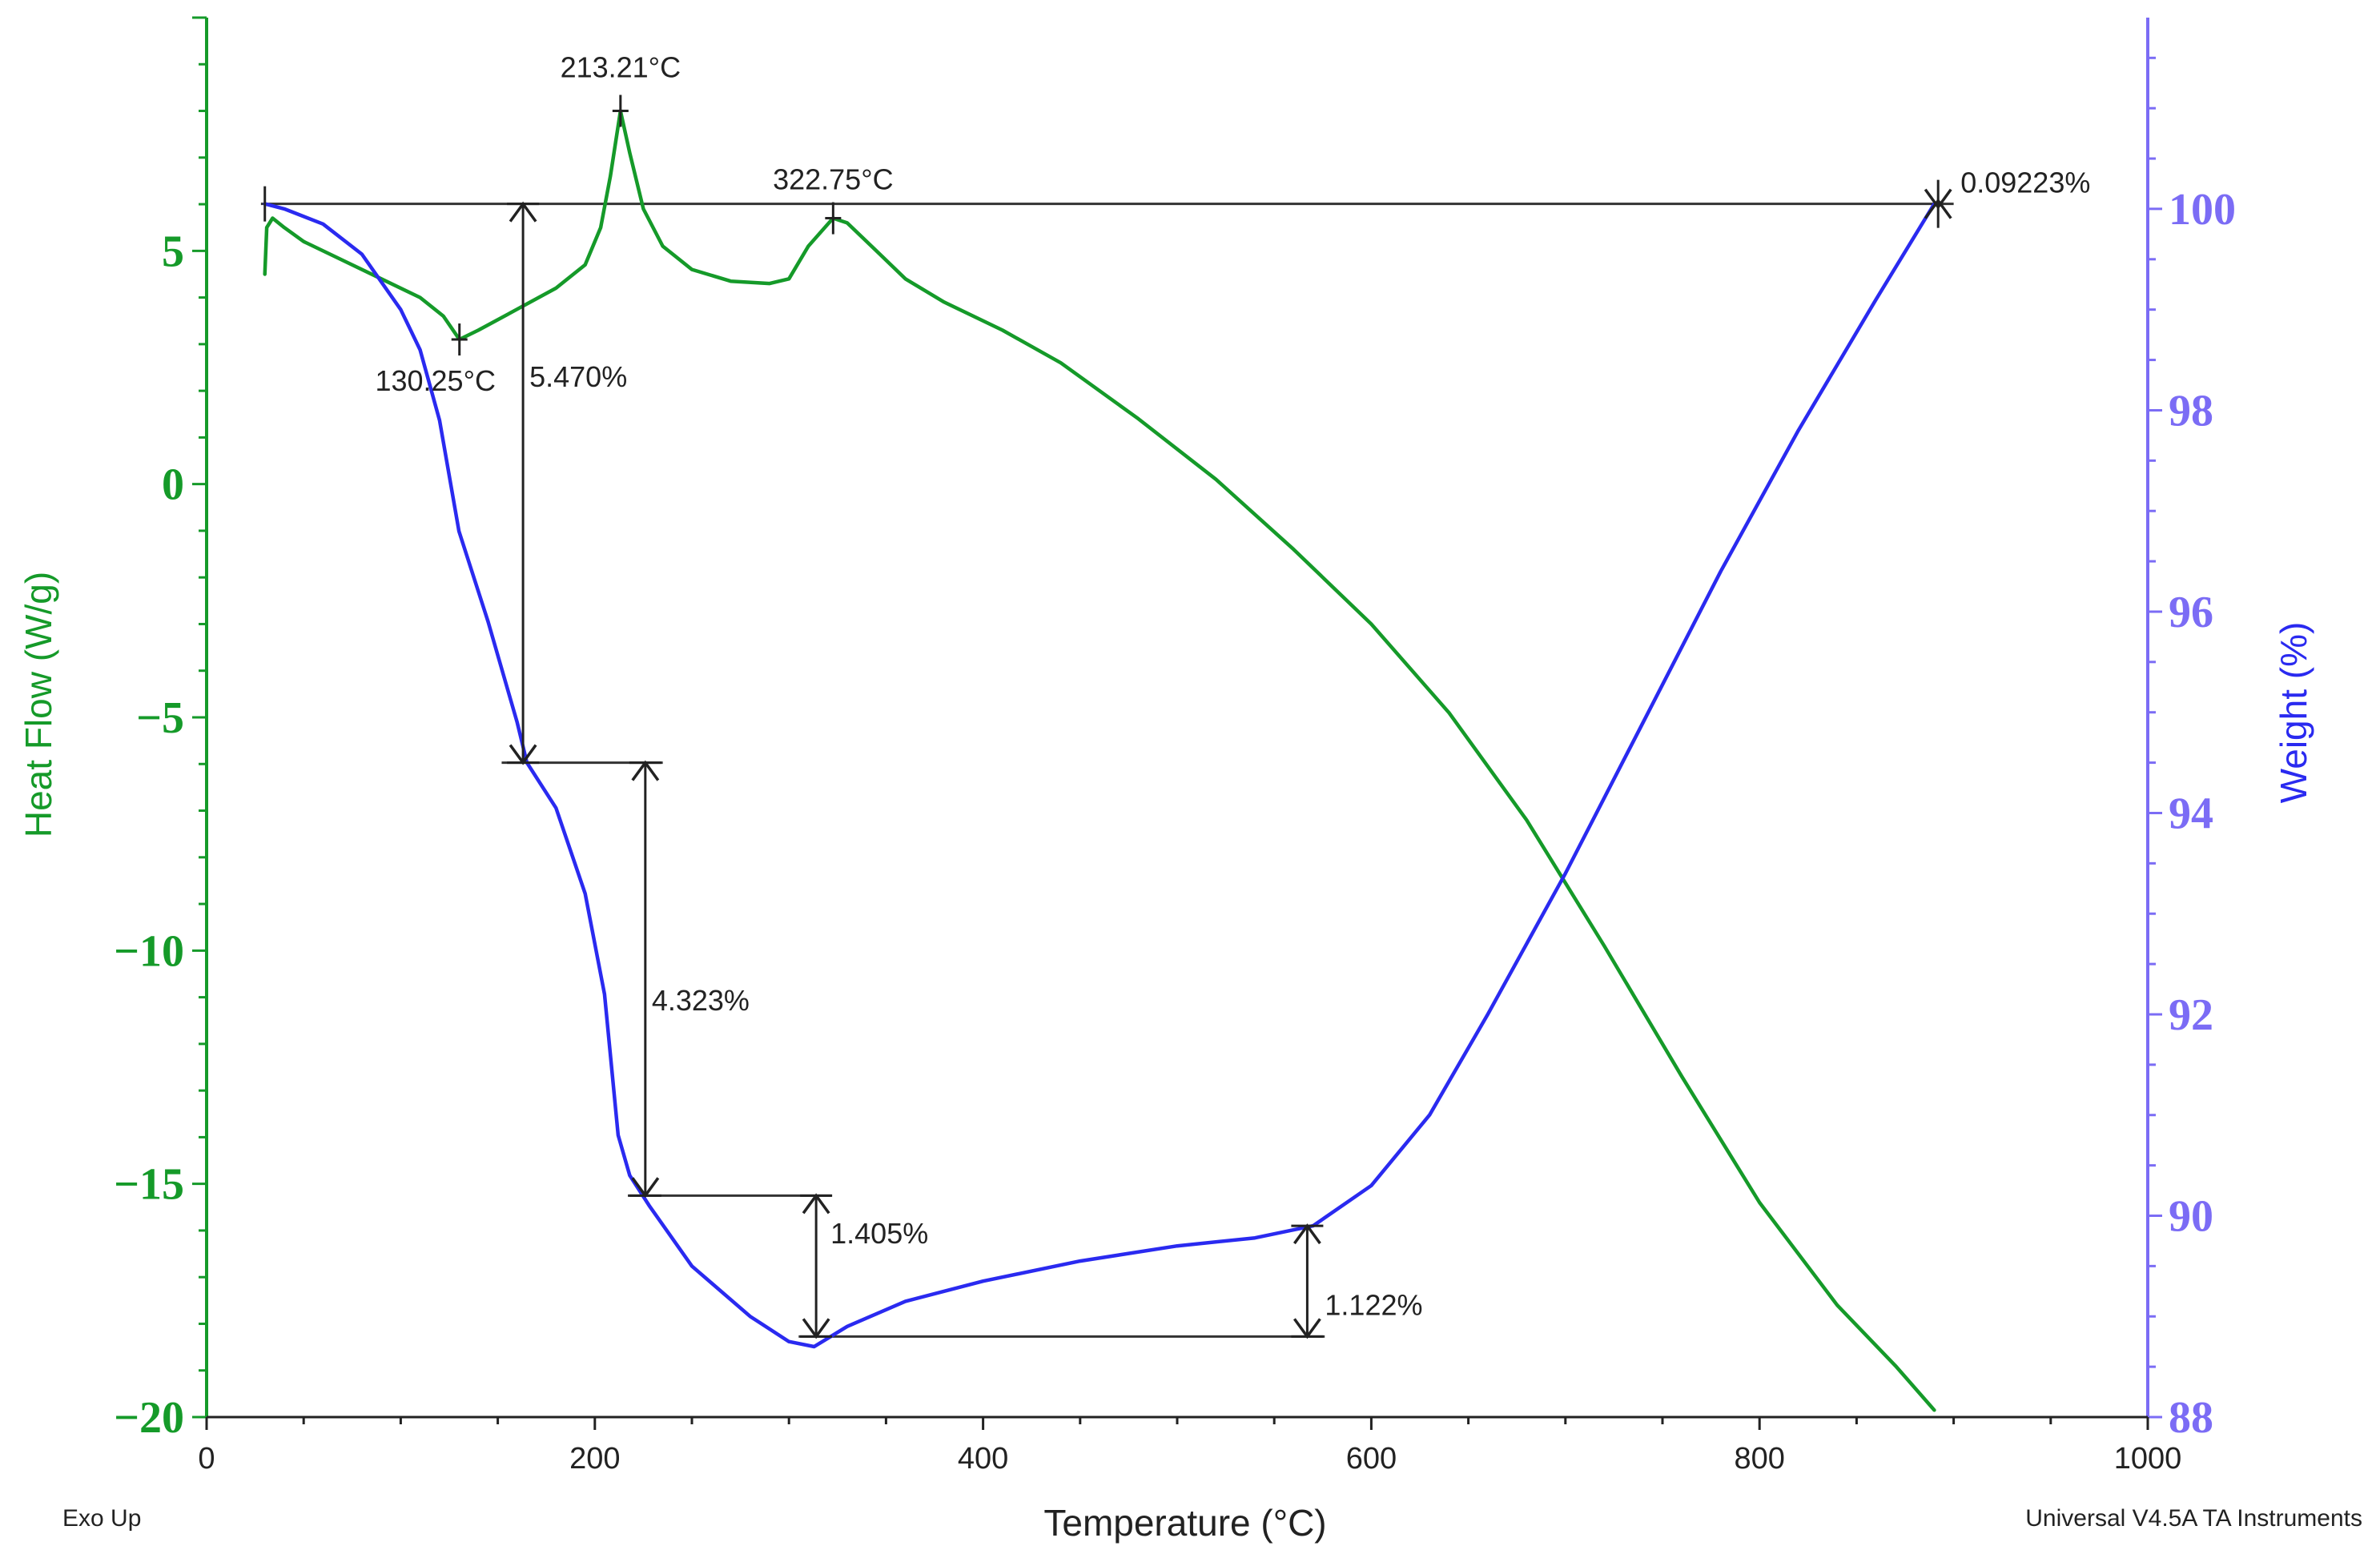 The width and height of the screenshot is (2380, 1558). I want to click on x-axis-label: Temperature (°C), so click(1184, 1523).